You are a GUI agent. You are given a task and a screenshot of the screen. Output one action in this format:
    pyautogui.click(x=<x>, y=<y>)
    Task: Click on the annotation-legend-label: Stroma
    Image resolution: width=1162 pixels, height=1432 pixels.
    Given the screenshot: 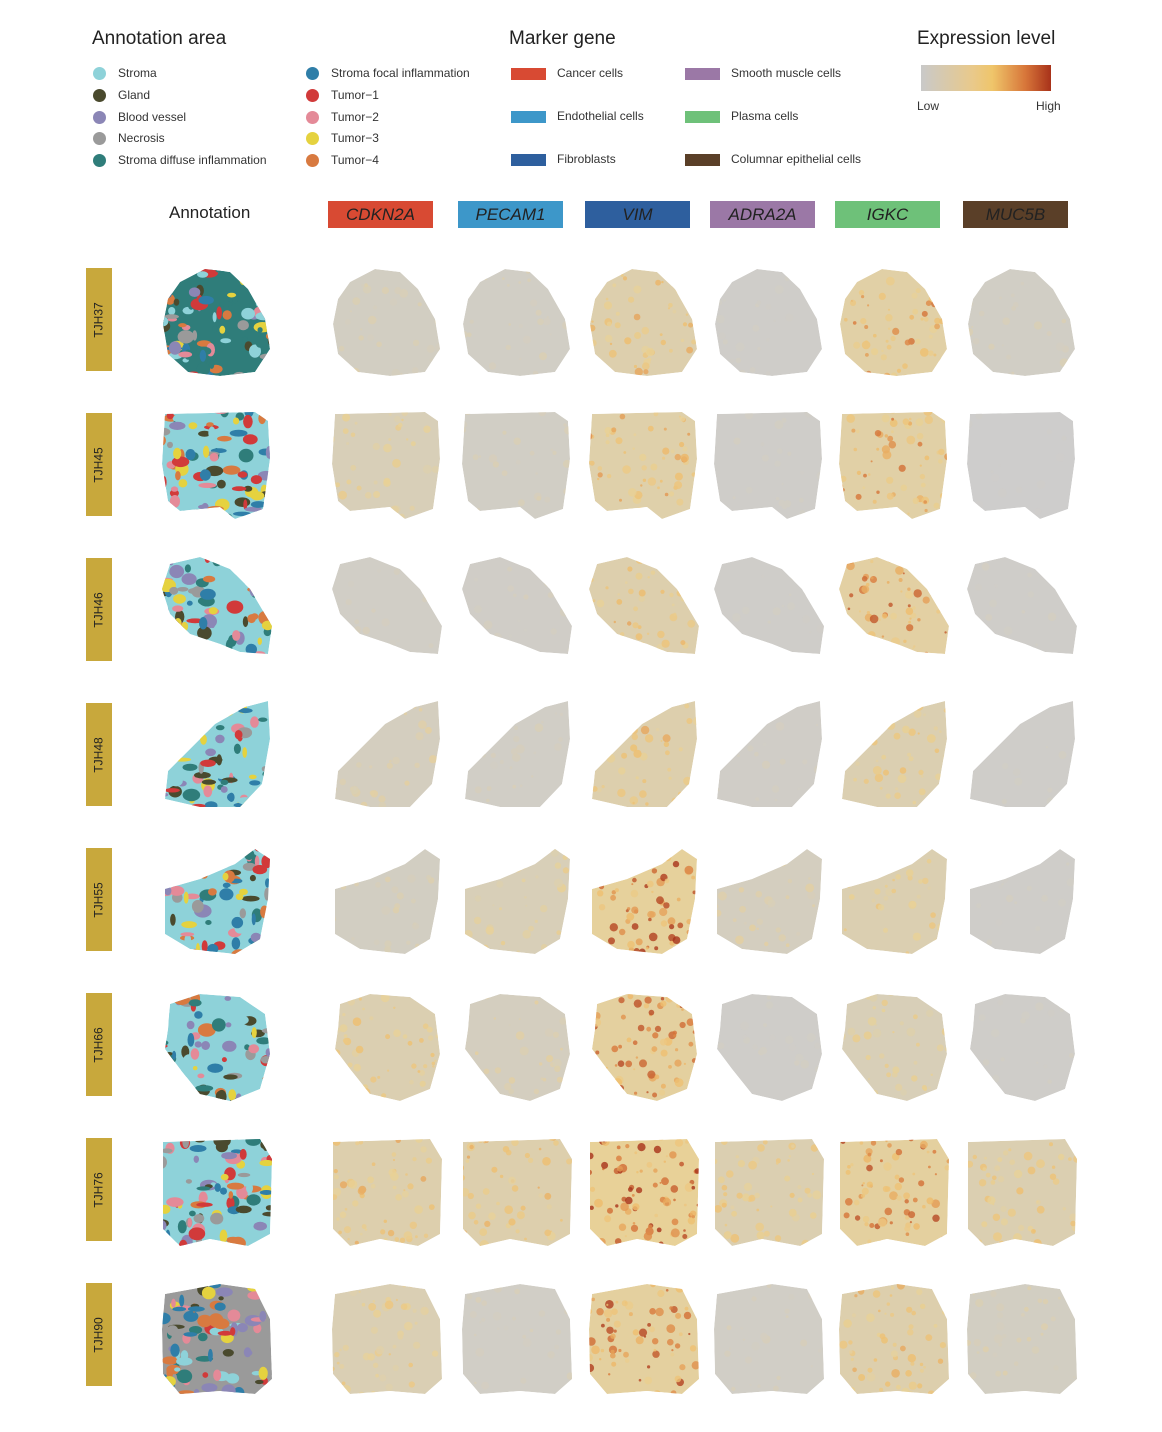 What is the action you would take?
    pyautogui.click(x=137, y=73)
    